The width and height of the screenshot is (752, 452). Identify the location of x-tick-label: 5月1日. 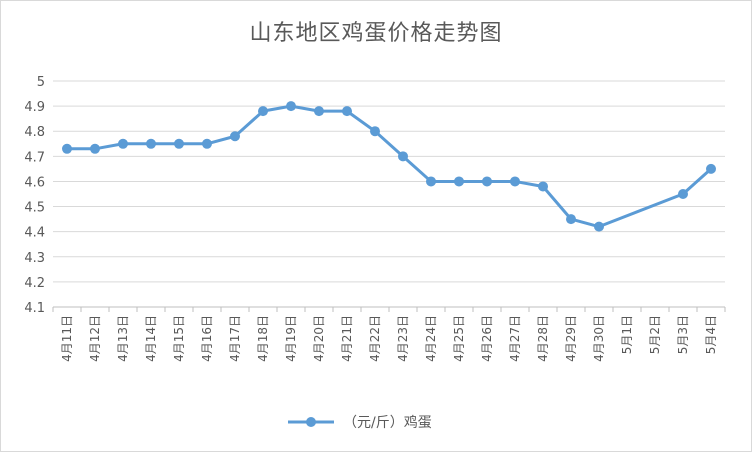
(627, 334).